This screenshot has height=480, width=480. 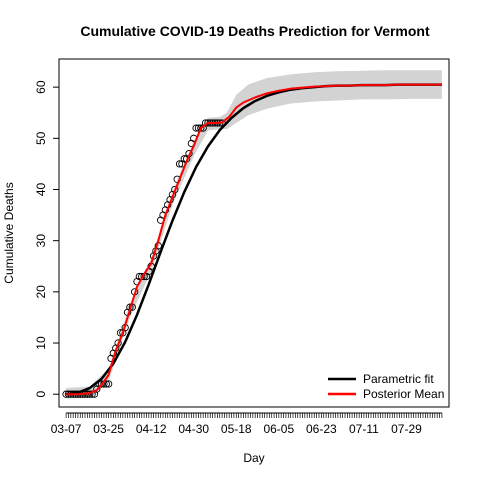 I want to click on x-tick-label: 06-05, so click(x=278, y=429).